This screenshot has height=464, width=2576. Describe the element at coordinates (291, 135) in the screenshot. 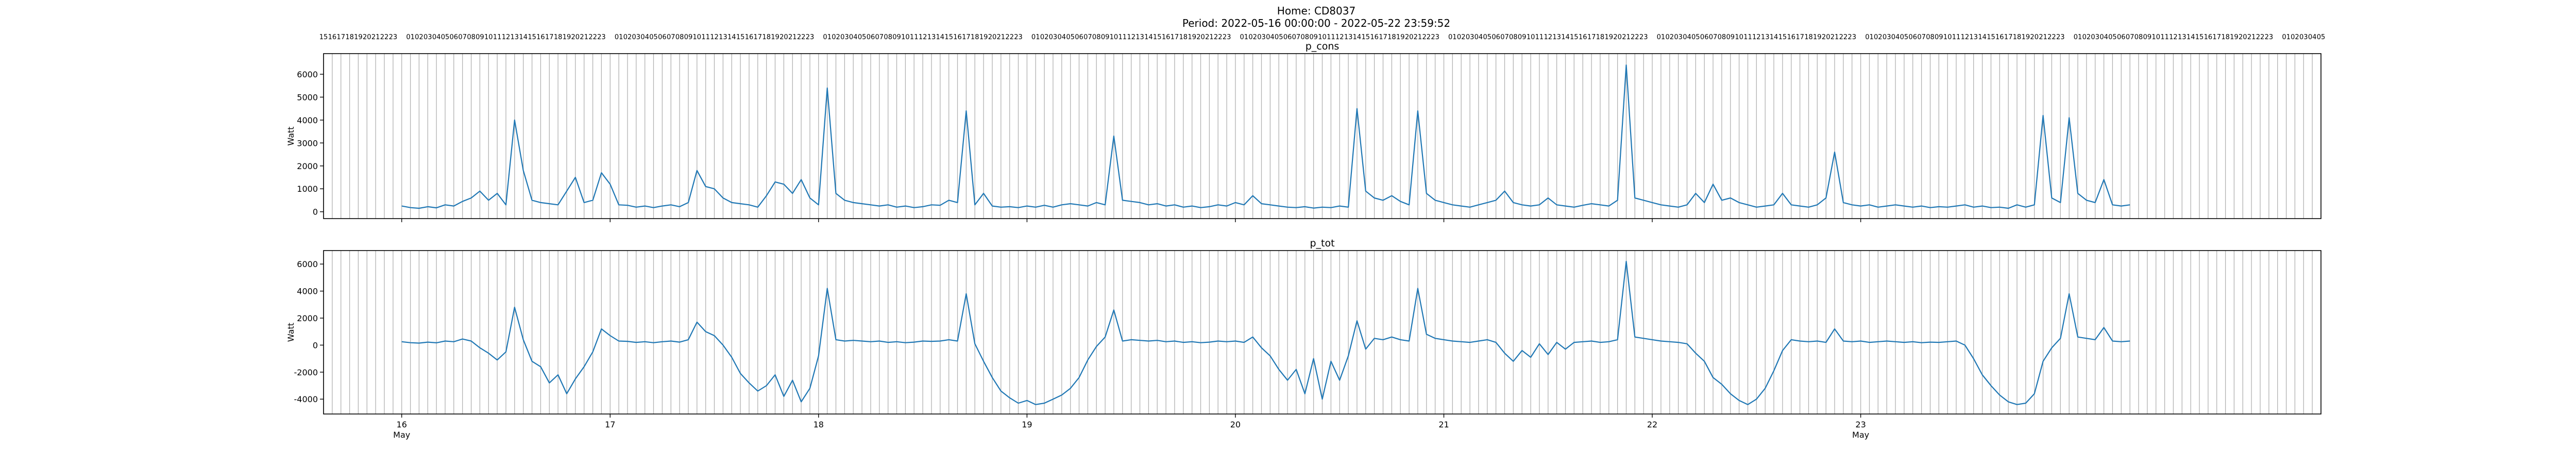

I see `y-axis-label: Watt` at that location.